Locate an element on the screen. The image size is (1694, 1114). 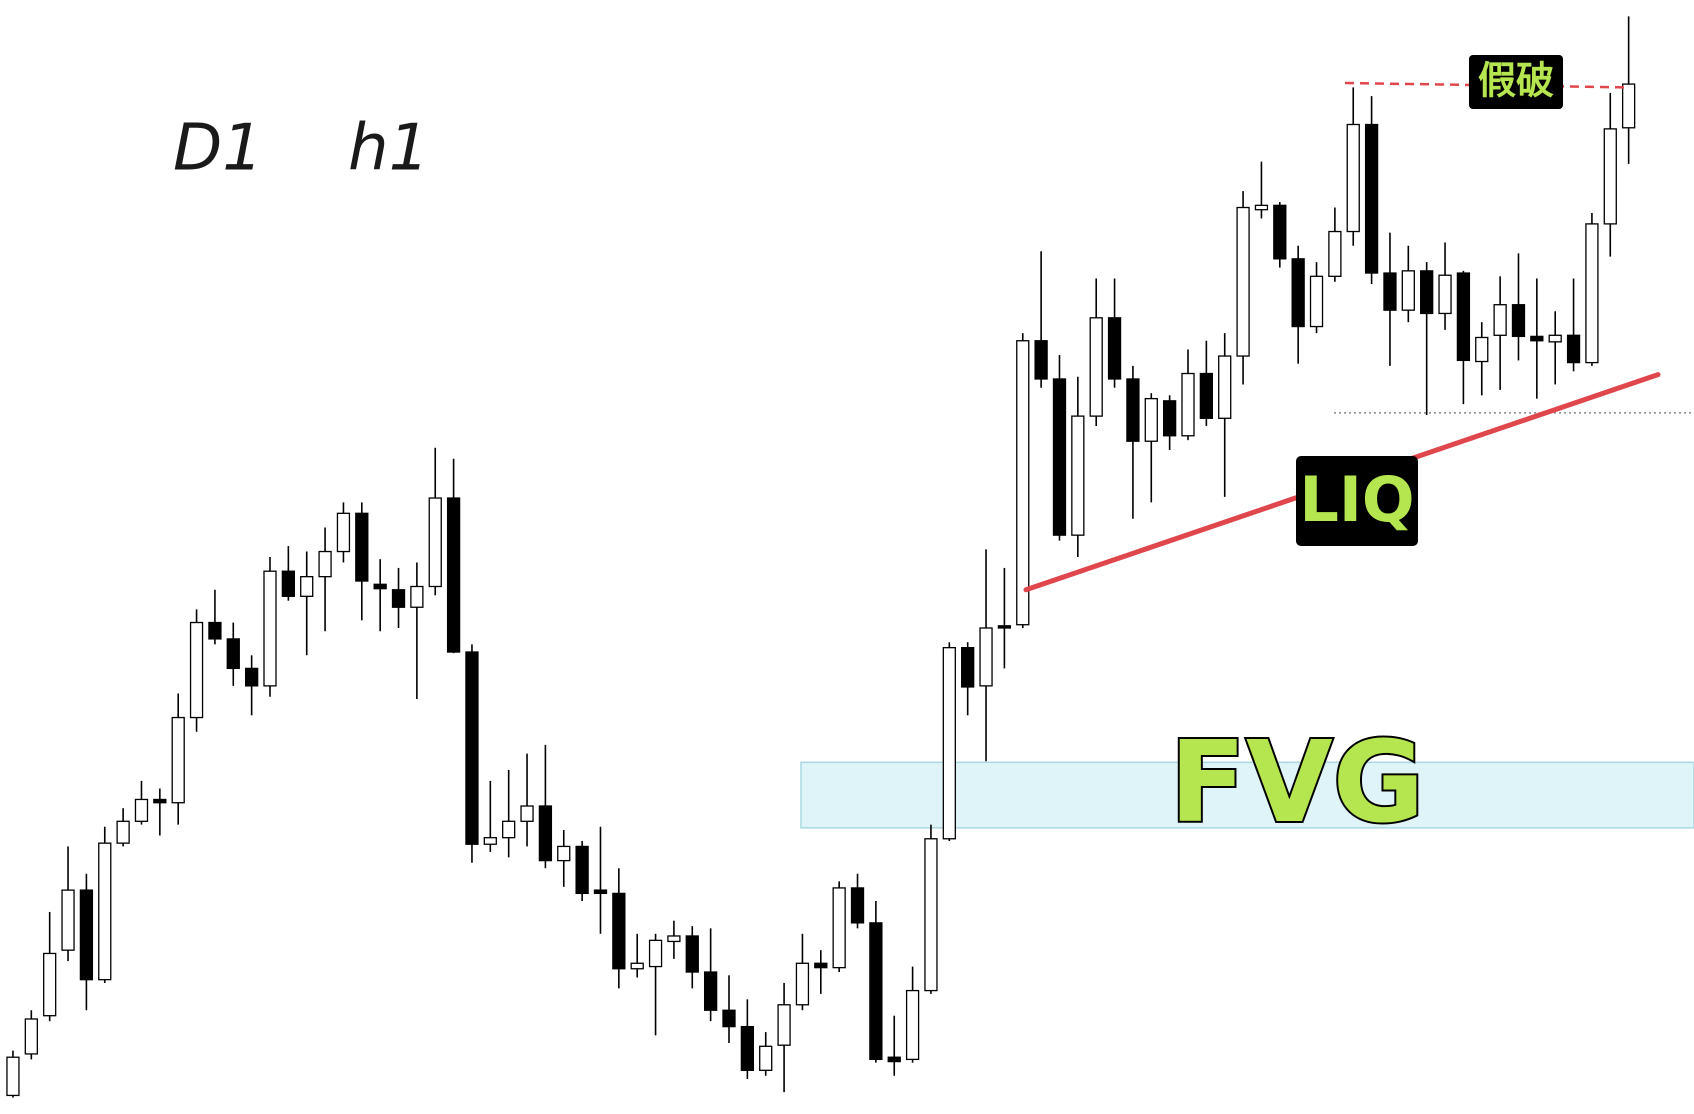
liq-label-box is located at coordinates (1357, 501).